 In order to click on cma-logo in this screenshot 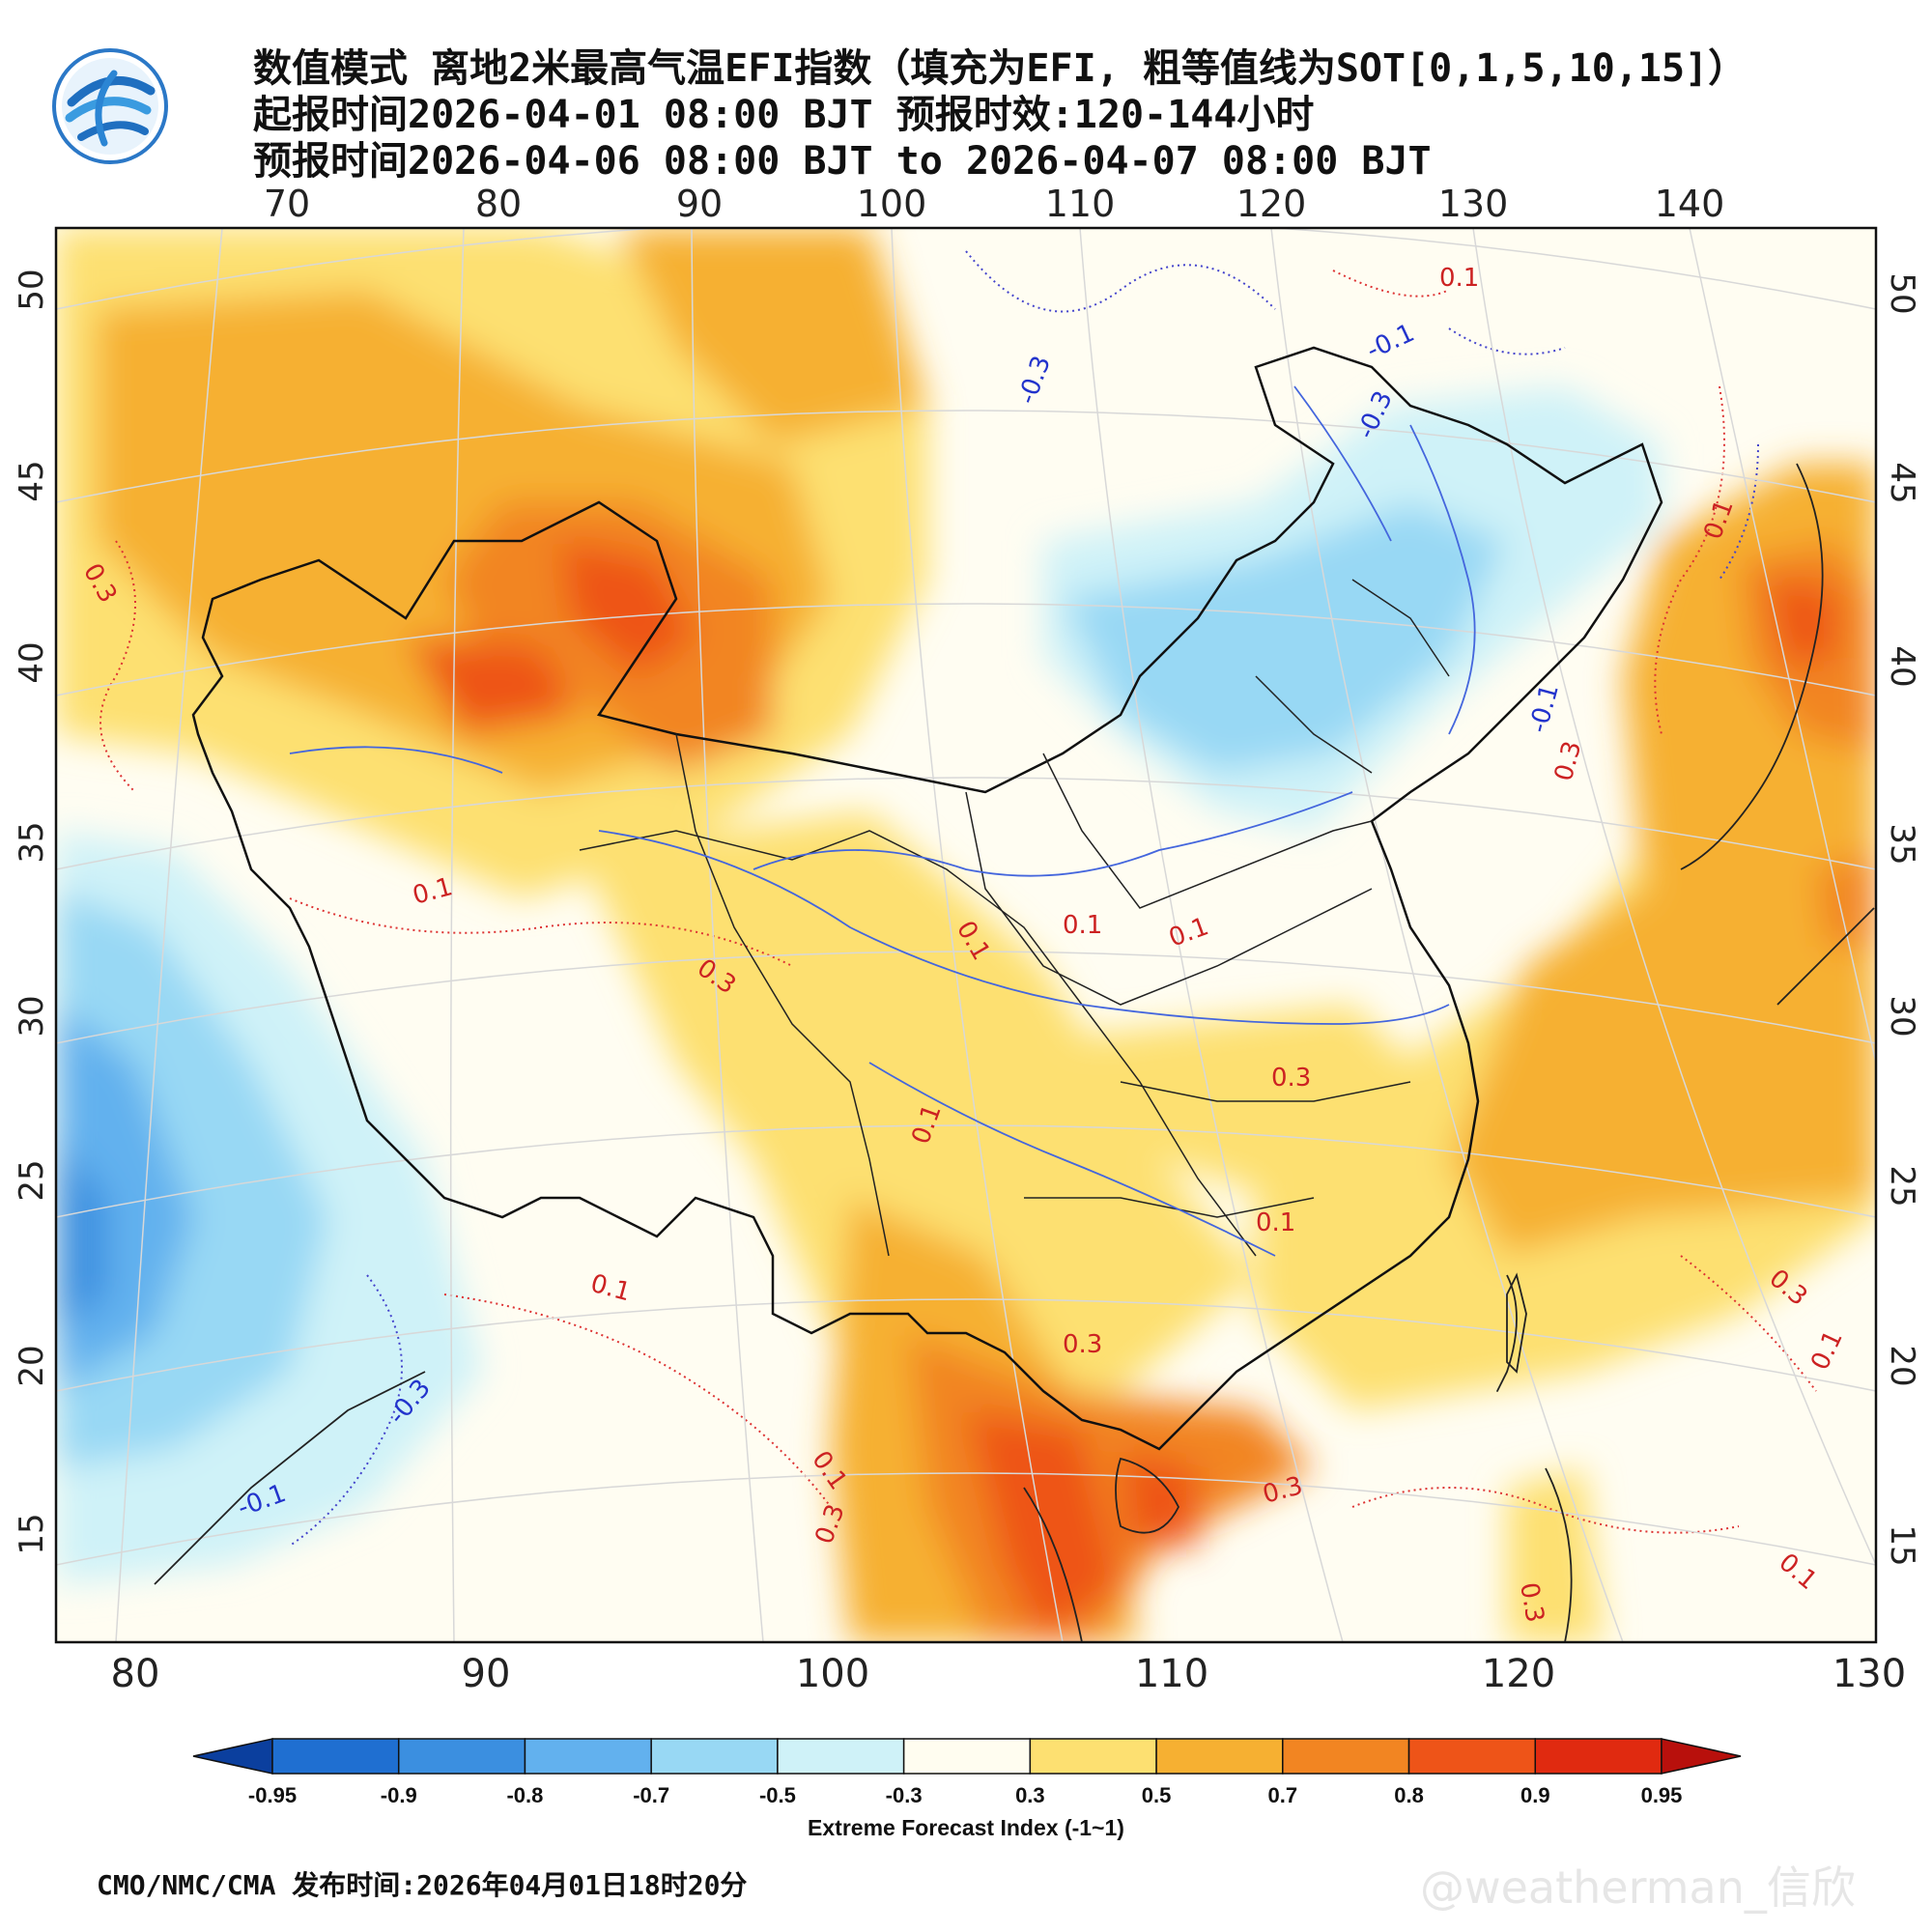, I will do `click(110, 106)`.